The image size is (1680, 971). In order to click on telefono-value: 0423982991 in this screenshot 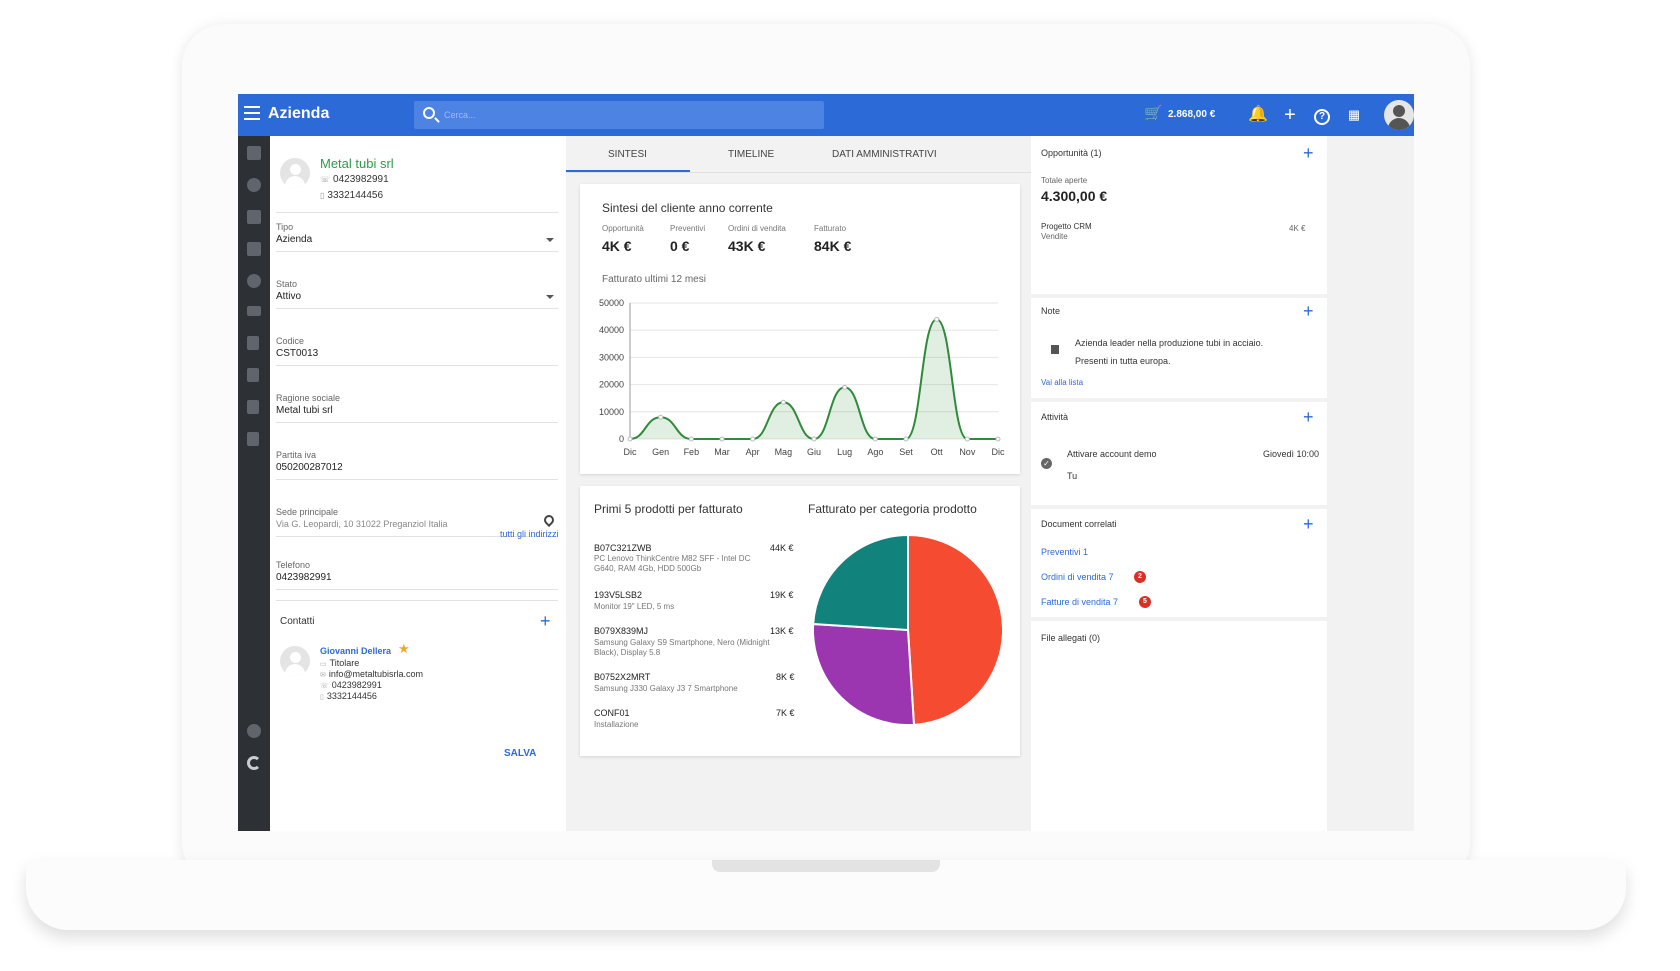, I will do `click(304, 577)`.